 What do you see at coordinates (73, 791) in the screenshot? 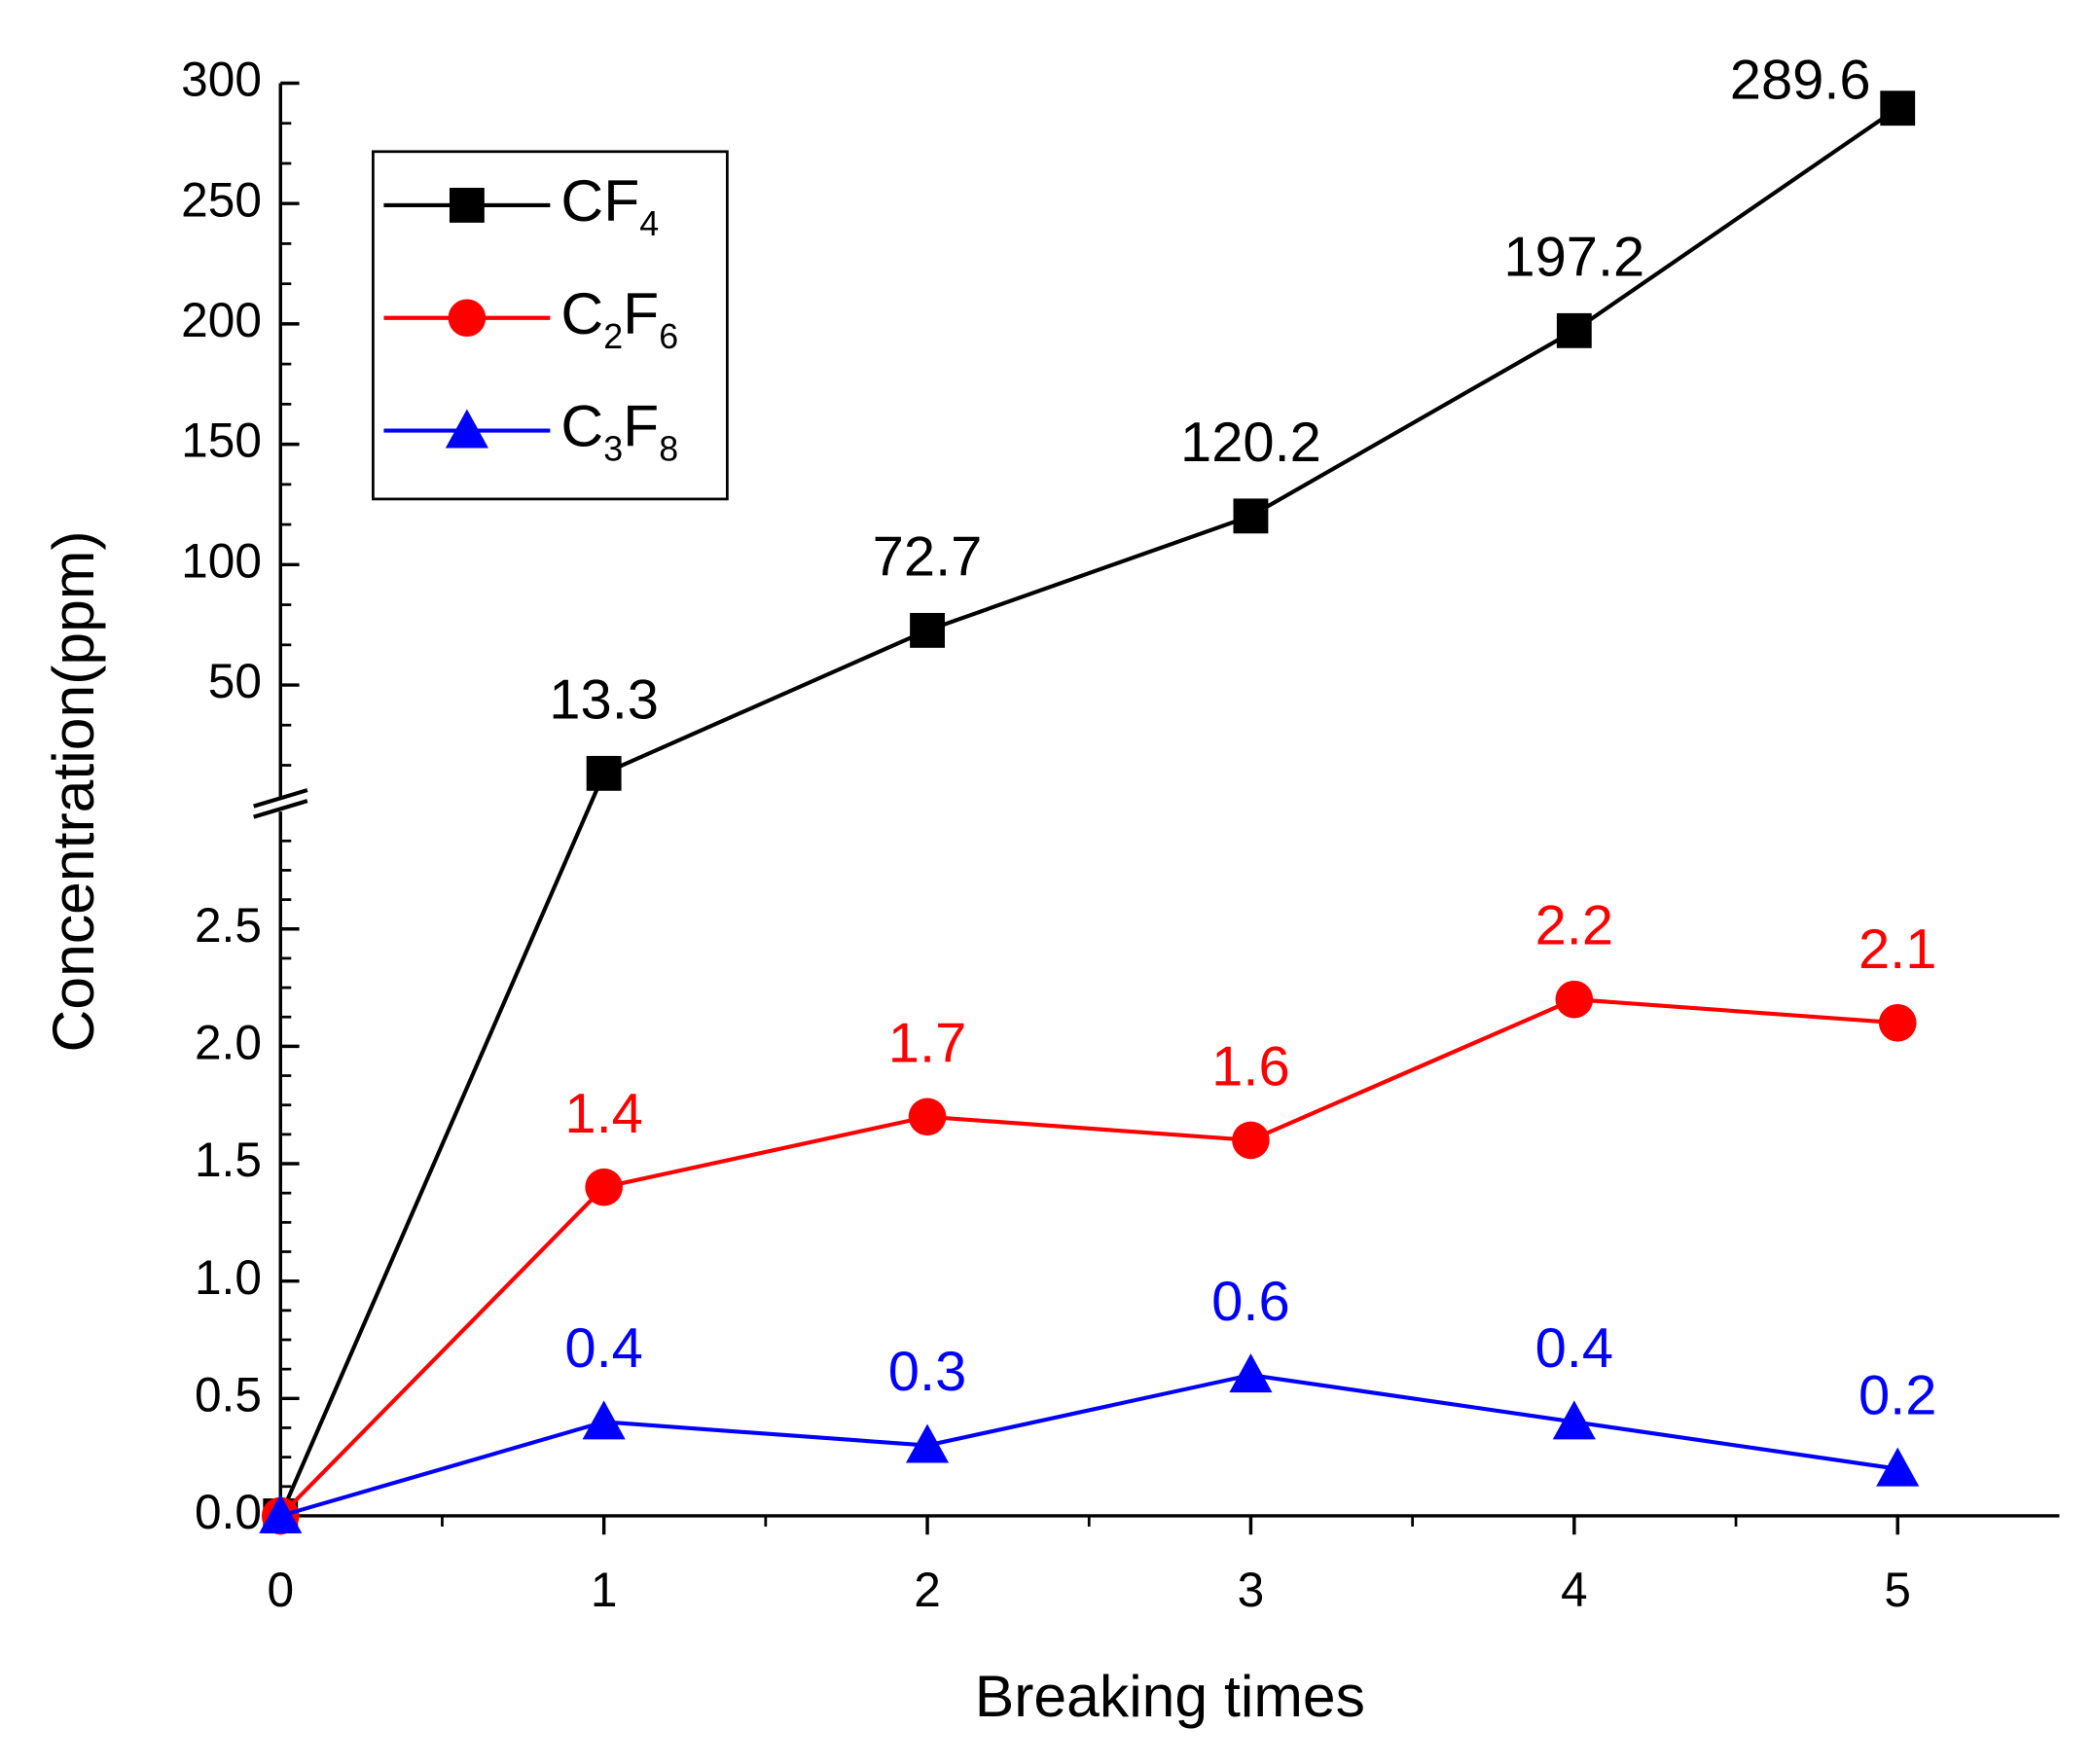
I see `y-axis-title: Concentration(ppm)` at bounding box center [73, 791].